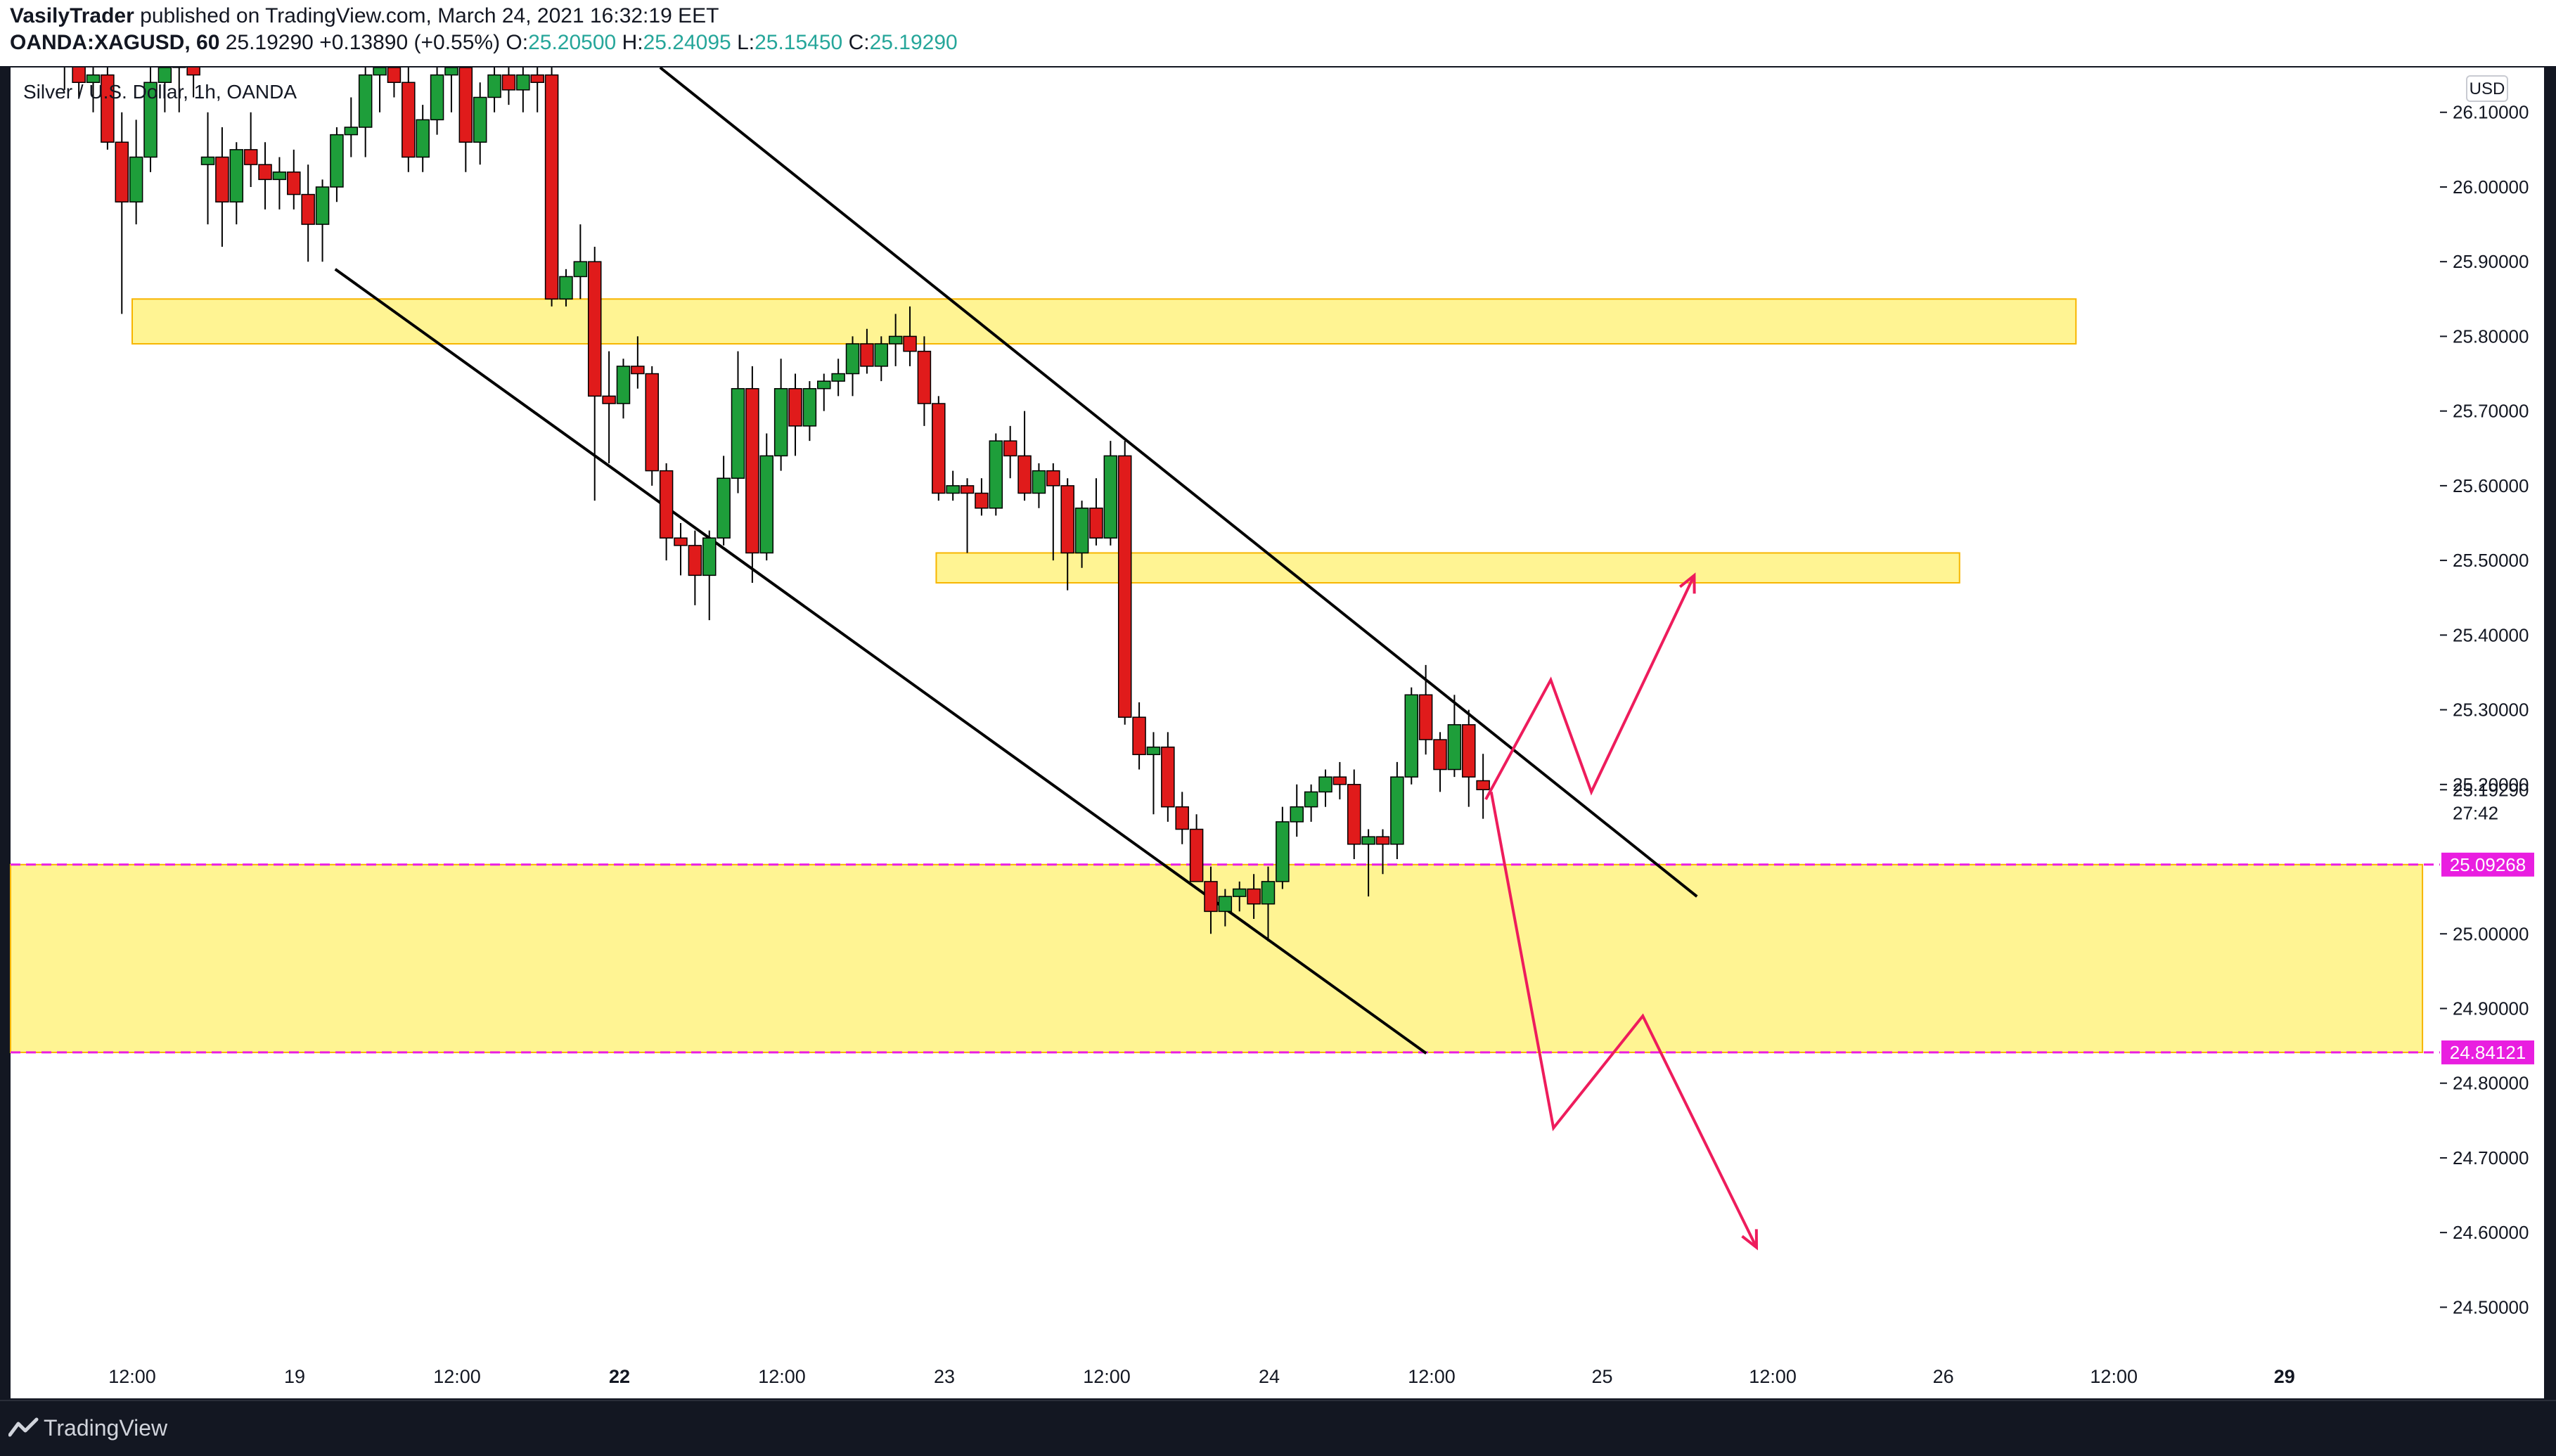  I want to click on tradingview-brand: TradingView, so click(106, 1428).